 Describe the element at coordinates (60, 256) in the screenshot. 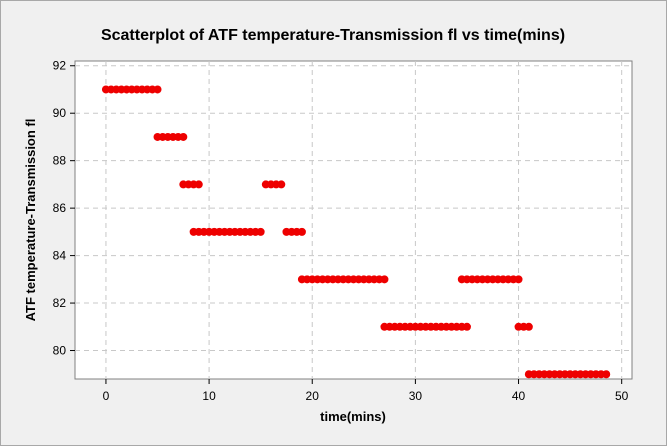

I see `y-tick-label: 84` at that location.